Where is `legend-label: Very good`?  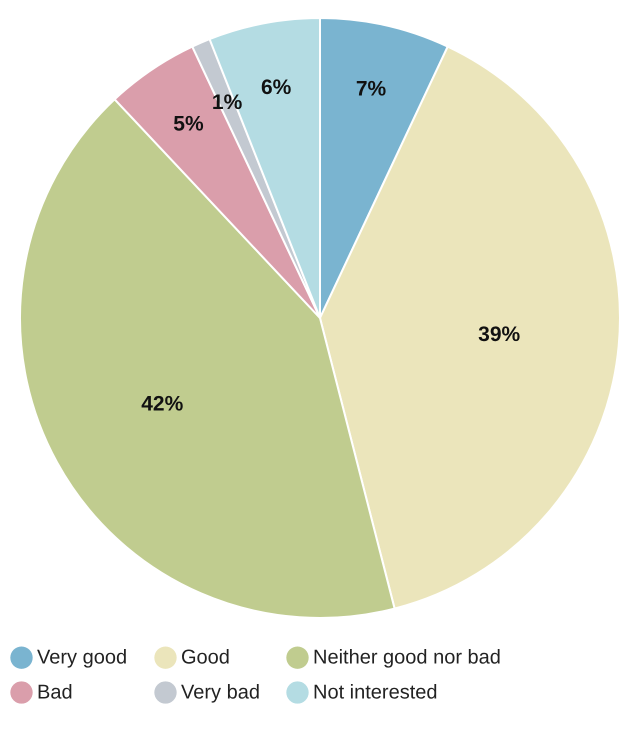 legend-label: Very good is located at coordinates (82, 657).